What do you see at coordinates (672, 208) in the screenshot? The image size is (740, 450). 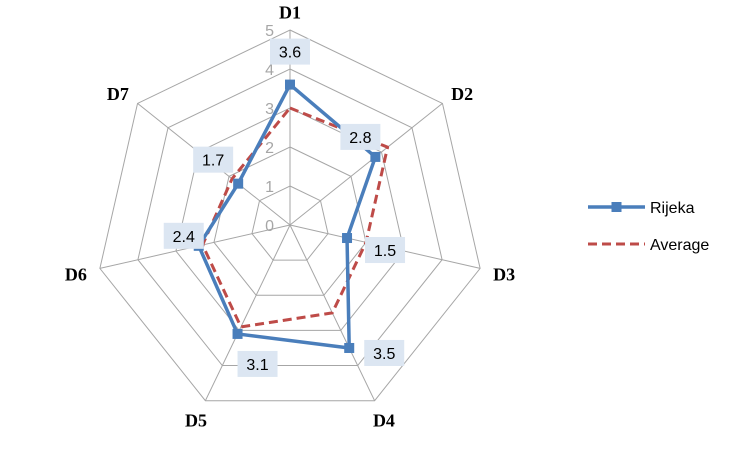 I see `legend-label-rijeka: Rijeka` at bounding box center [672, 208].